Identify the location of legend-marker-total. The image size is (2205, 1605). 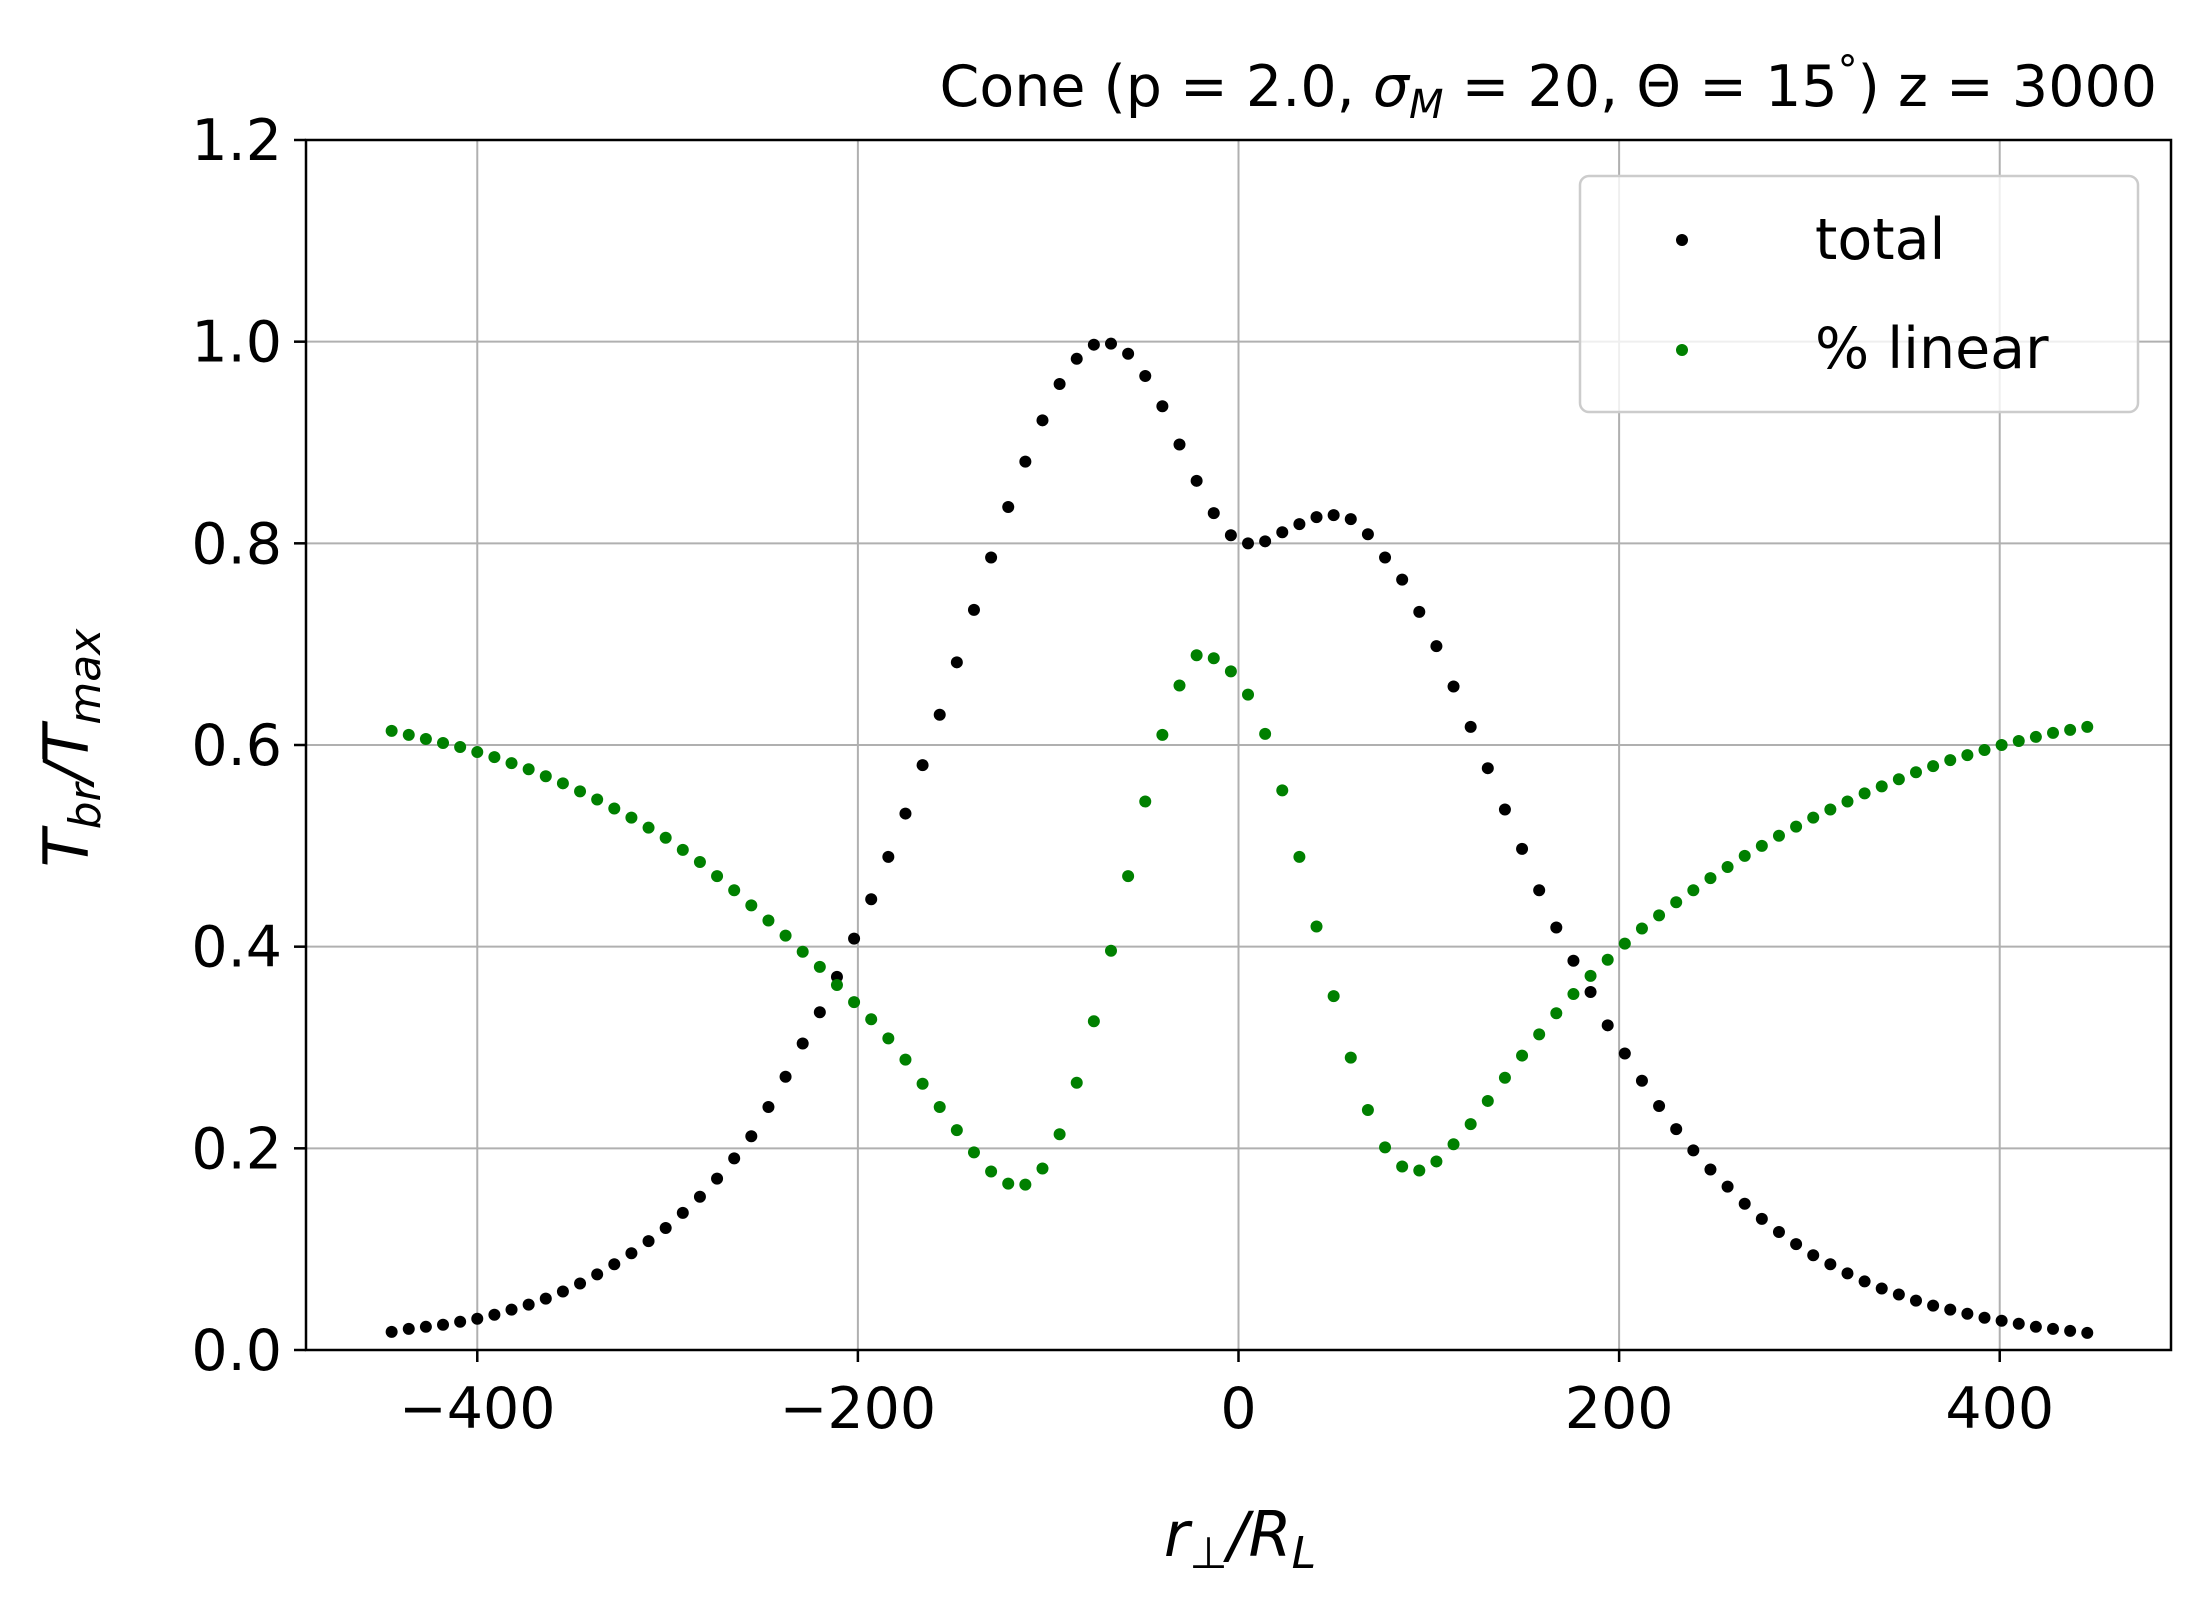
(1682, 240).